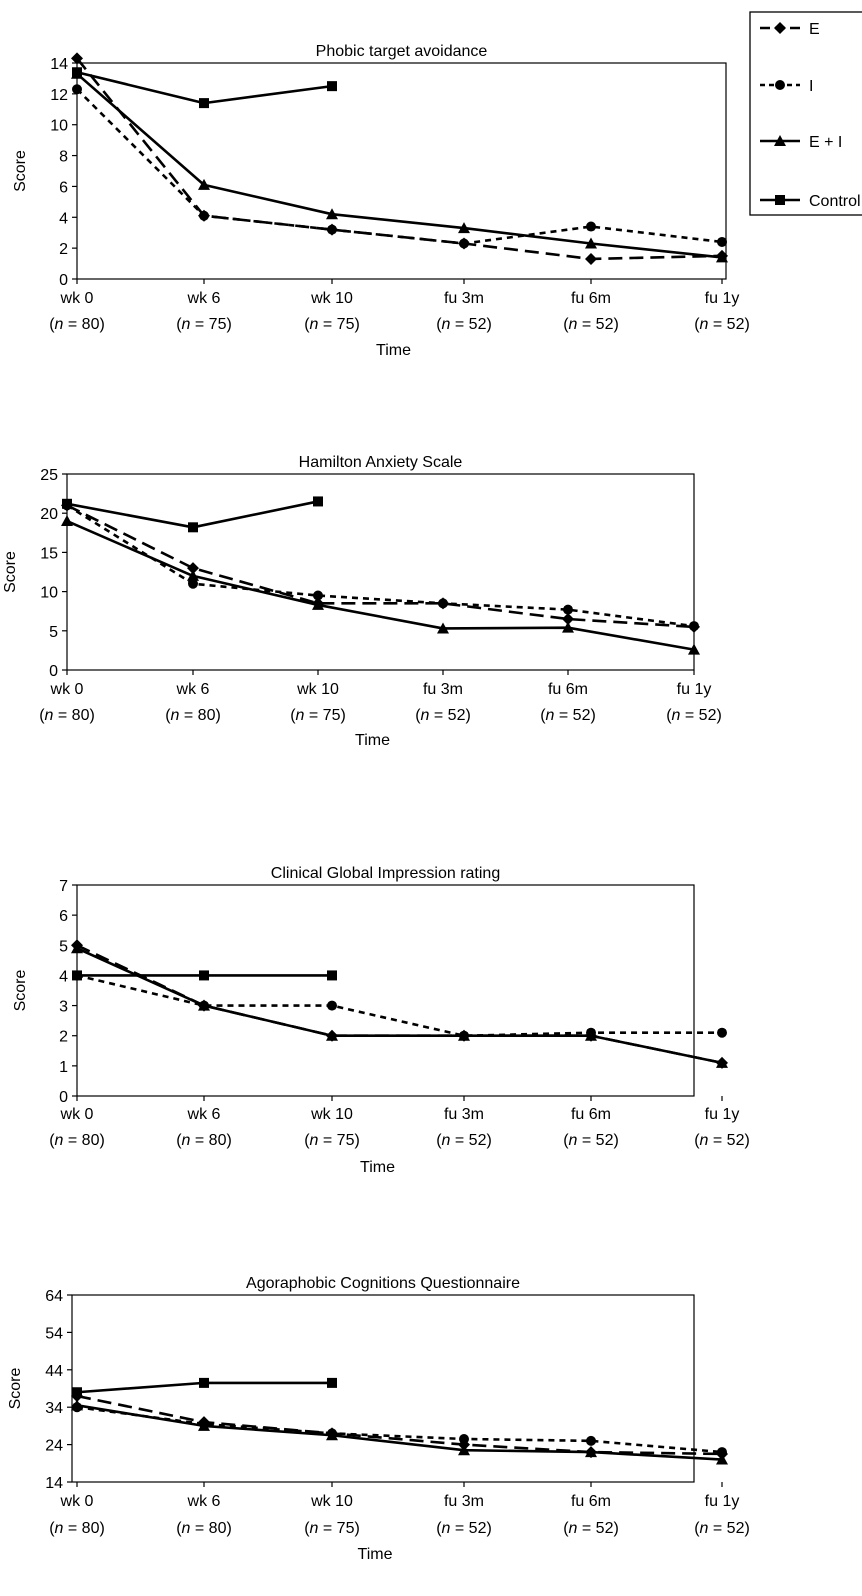 The image size is (862, 1596). I want to click on y-tick-label: 12, so click(59, 95).